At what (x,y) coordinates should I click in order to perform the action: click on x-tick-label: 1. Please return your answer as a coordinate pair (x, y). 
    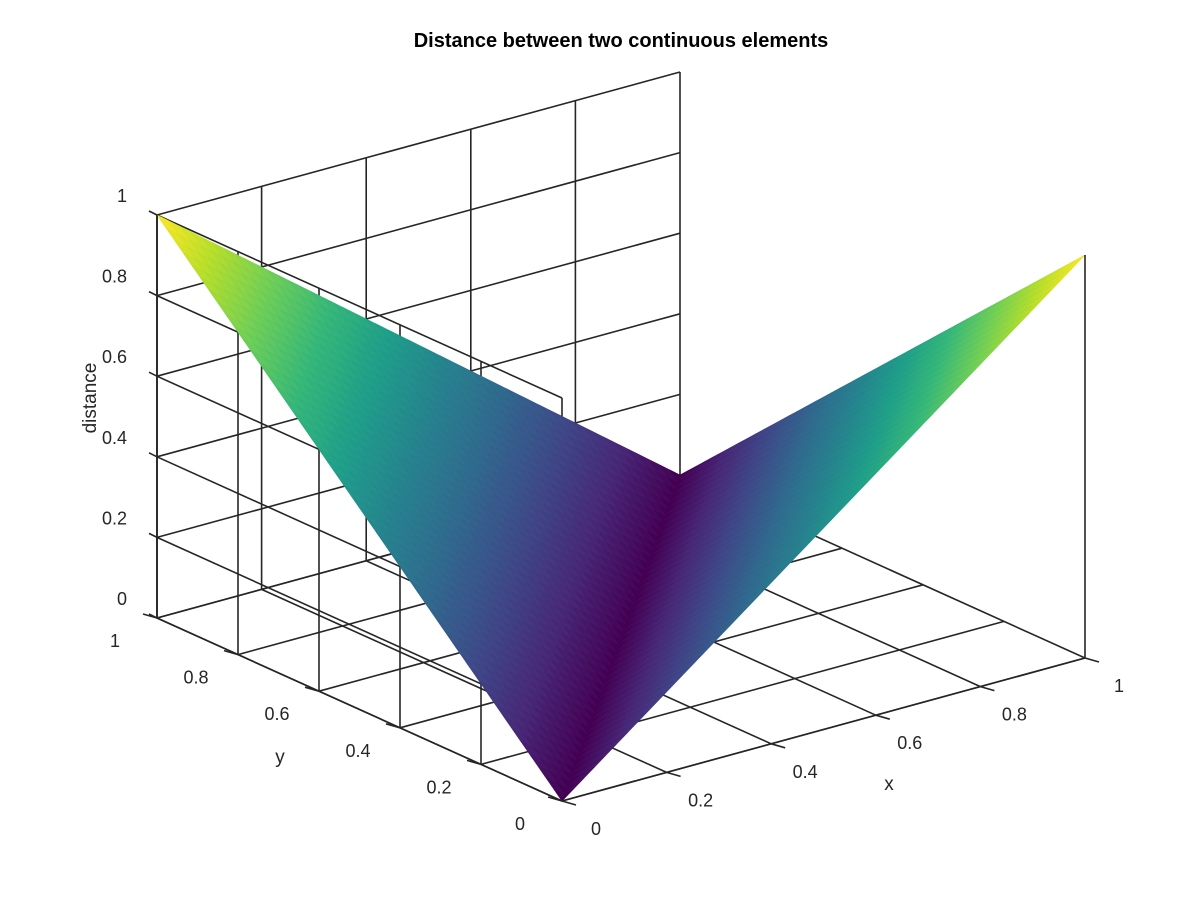
    Looking at the image, I should click on (1119, 686).